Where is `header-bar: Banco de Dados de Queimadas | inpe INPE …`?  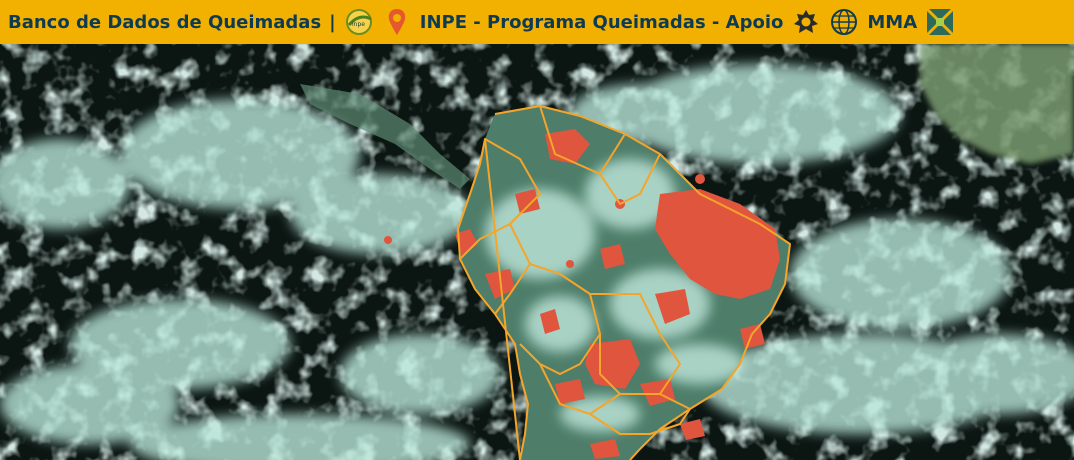
header-bar: Banco de Dados de Queimadas | inpe INPE … is located at coordinates (537, 22).